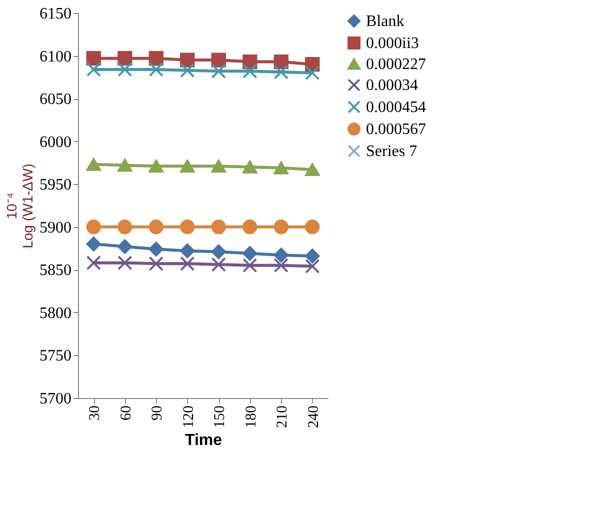 This screenshot has width=603, height=530. I want to click on legend-label: Series 7, so click(392, 151).